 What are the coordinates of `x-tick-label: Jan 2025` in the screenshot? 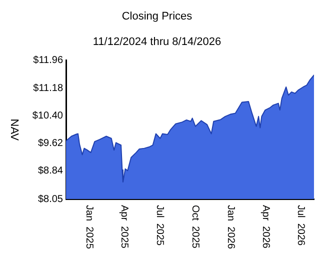 It's located at (89, 227).